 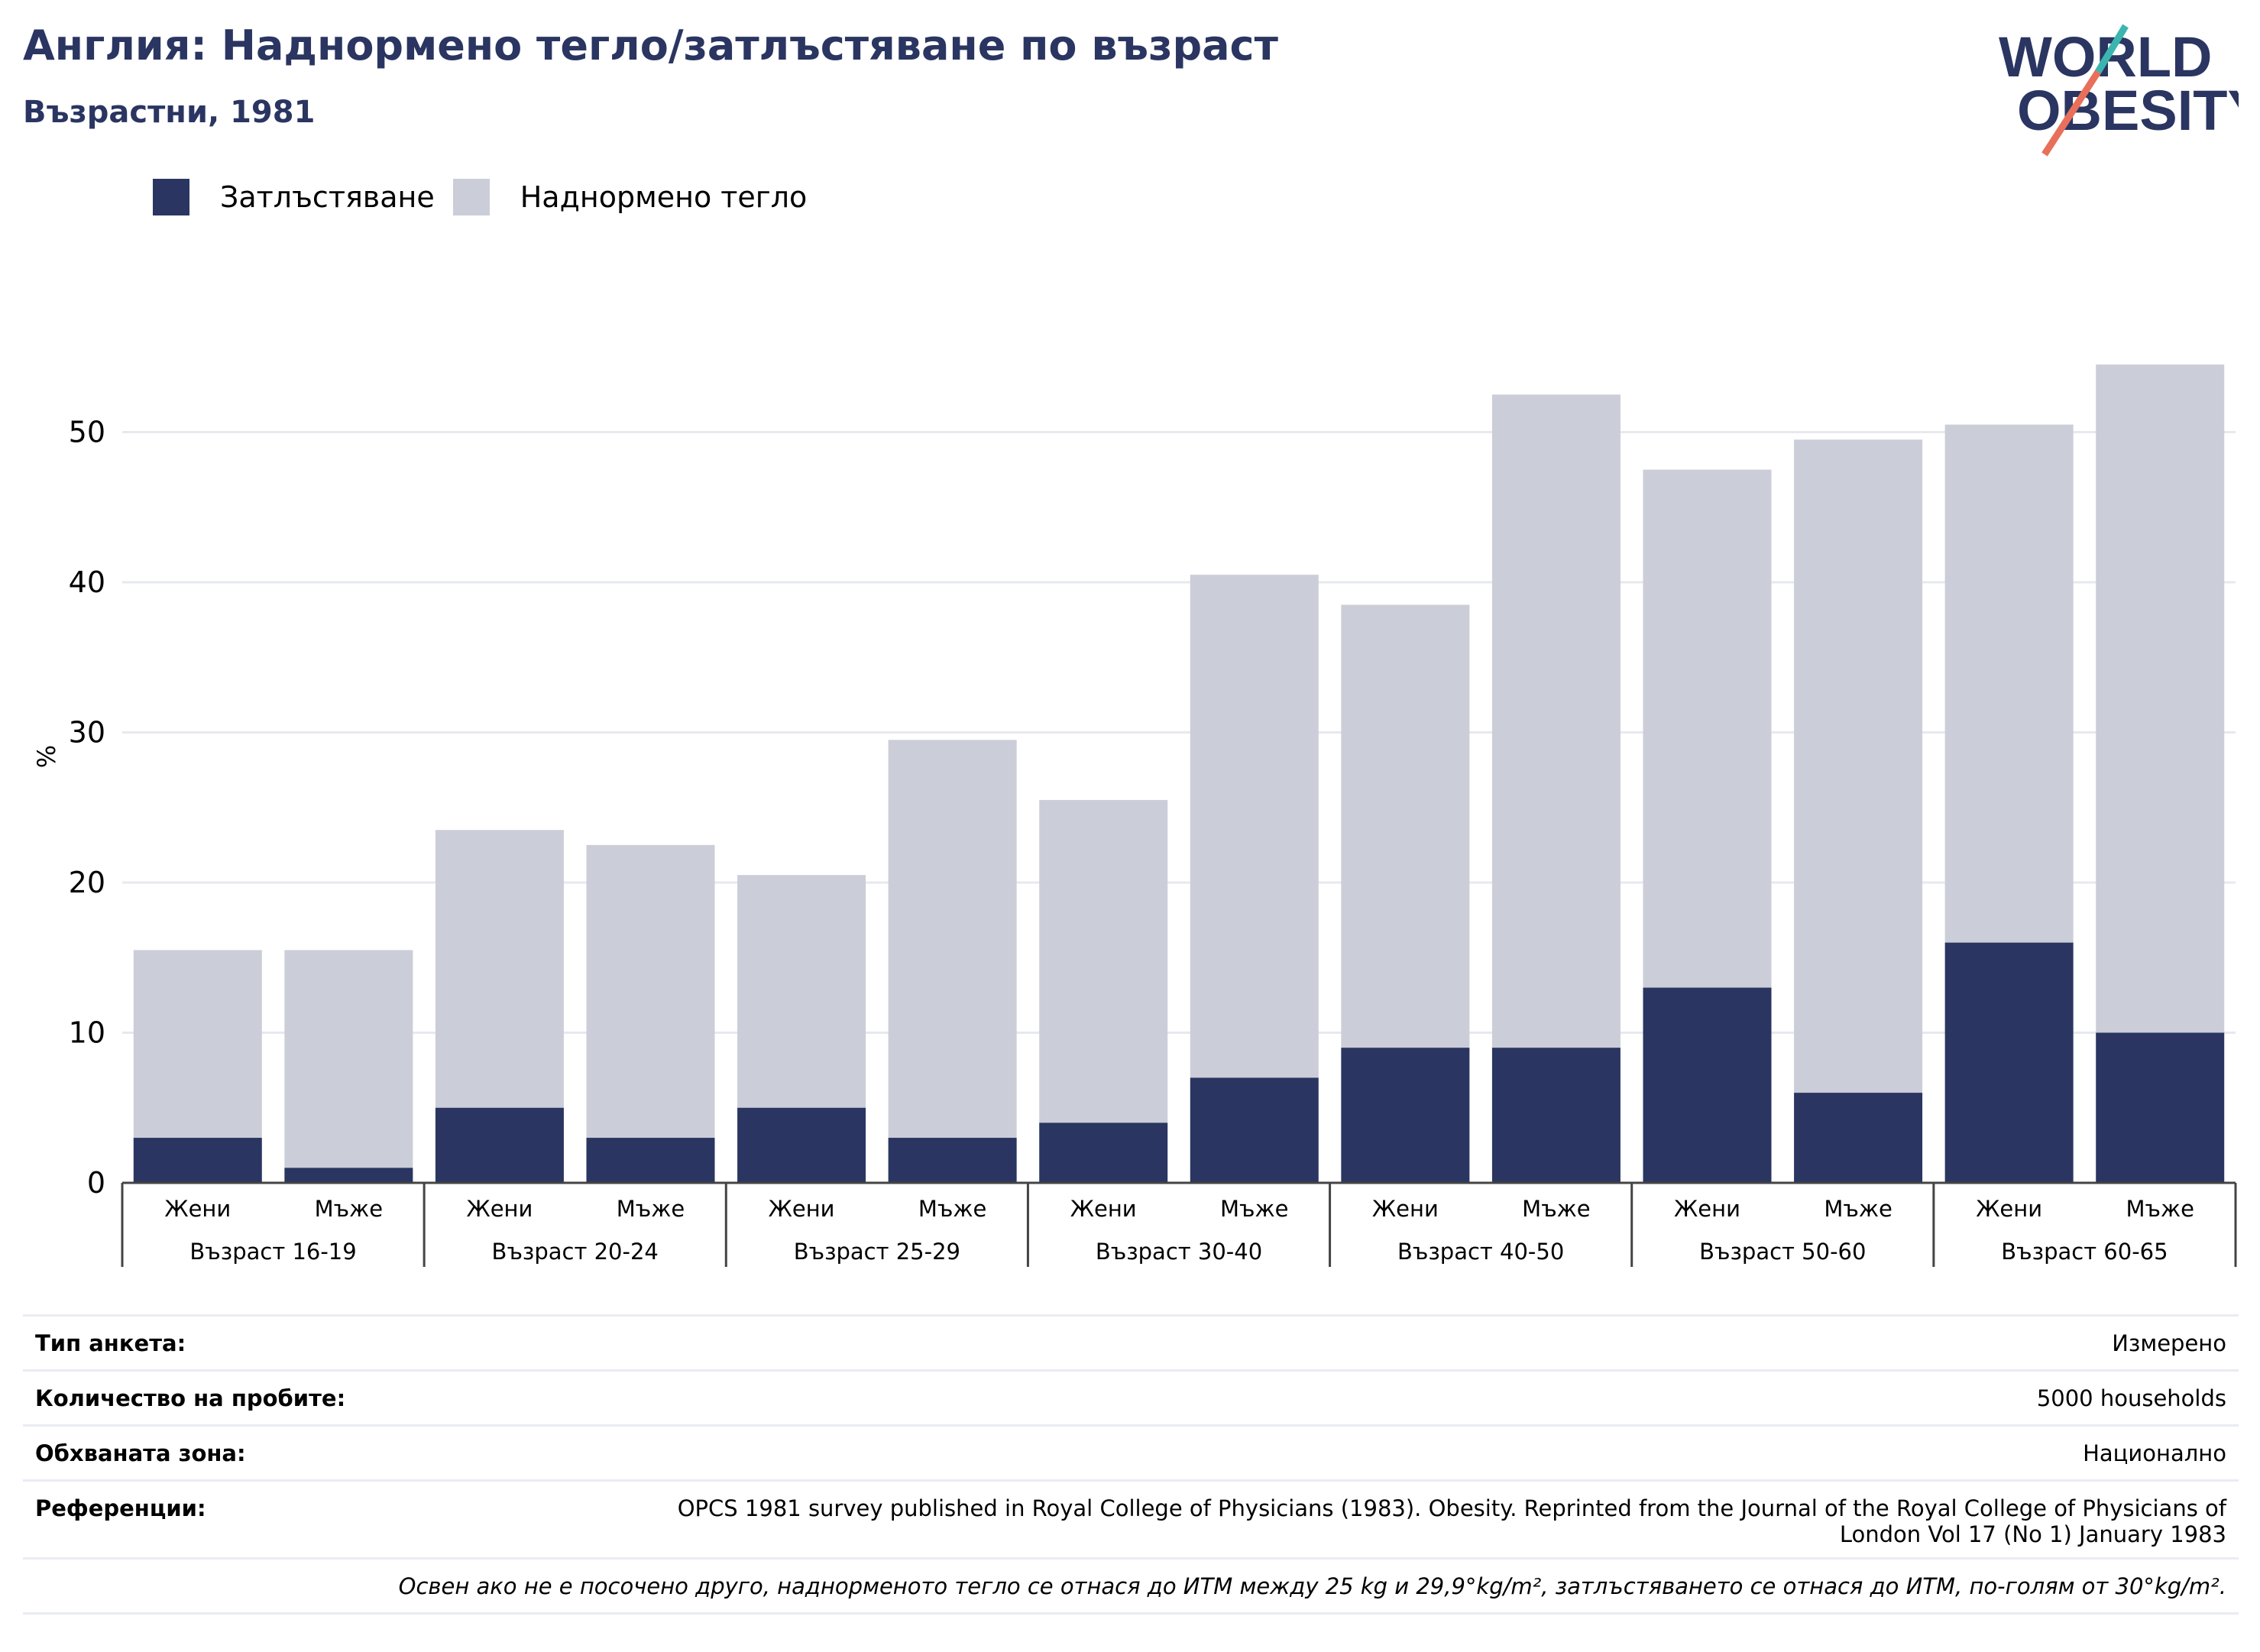 What do you see at coordinates (2169, 1343) in the screenshot?
I see `meta-value: Измерено` at bounding box center [2169, 1343].